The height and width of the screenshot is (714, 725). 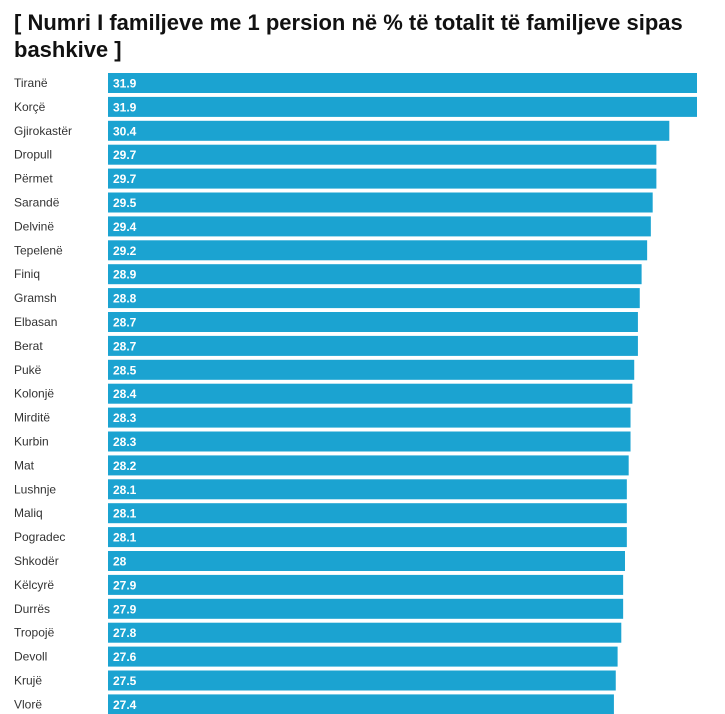 What do you see at coordinates (30, 657) in the screenshot?
I see `category-label: Devoll` at bounding box center [30, 657].